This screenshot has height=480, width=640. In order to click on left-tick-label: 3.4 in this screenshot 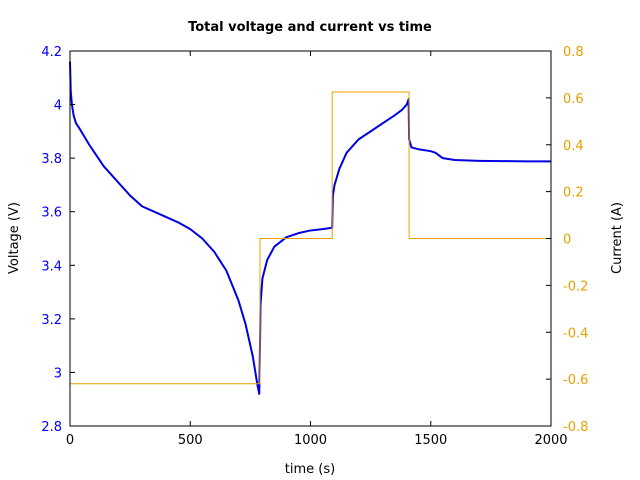, I will do `click(51, 266)`.